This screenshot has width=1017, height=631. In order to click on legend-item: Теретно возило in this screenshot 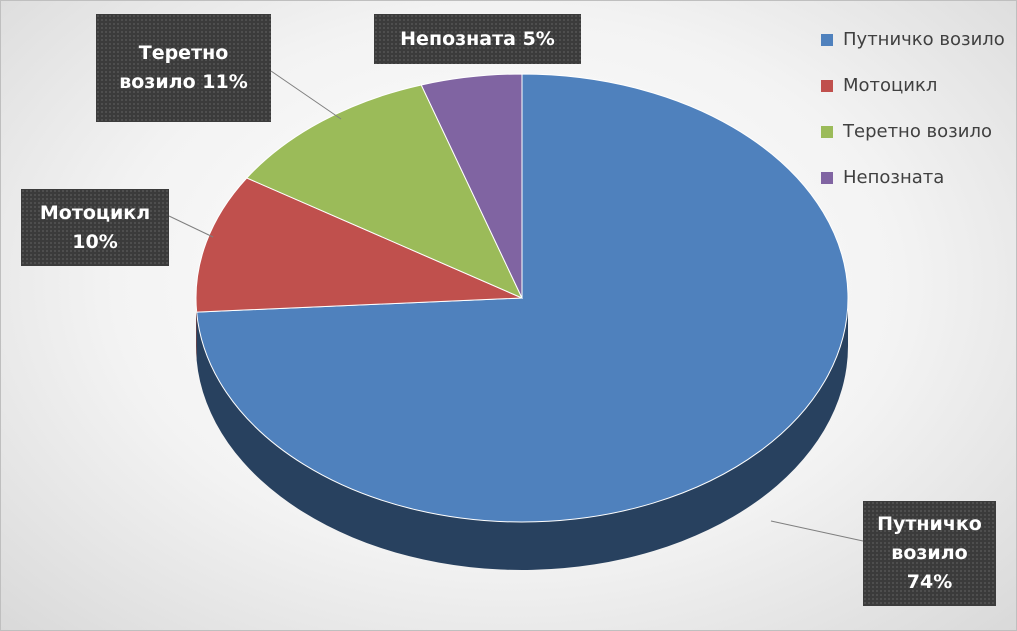, I will do `click(906, 131)`.